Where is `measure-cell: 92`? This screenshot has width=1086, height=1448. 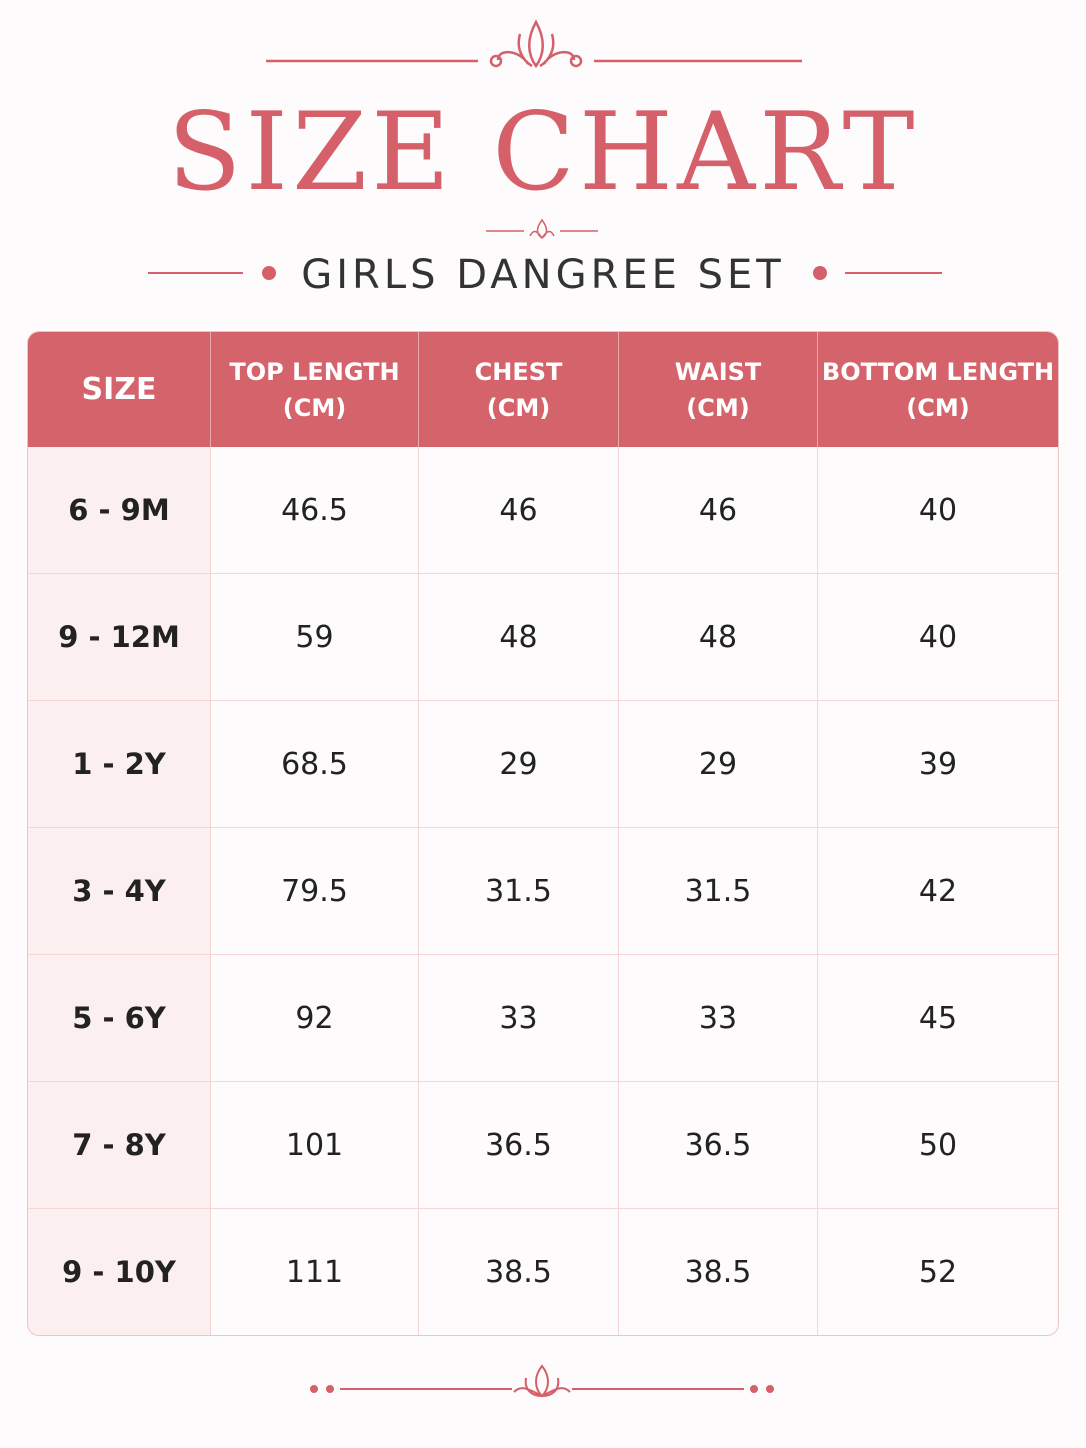 measure-cell: 92 is located at coordinates (315, 1017).